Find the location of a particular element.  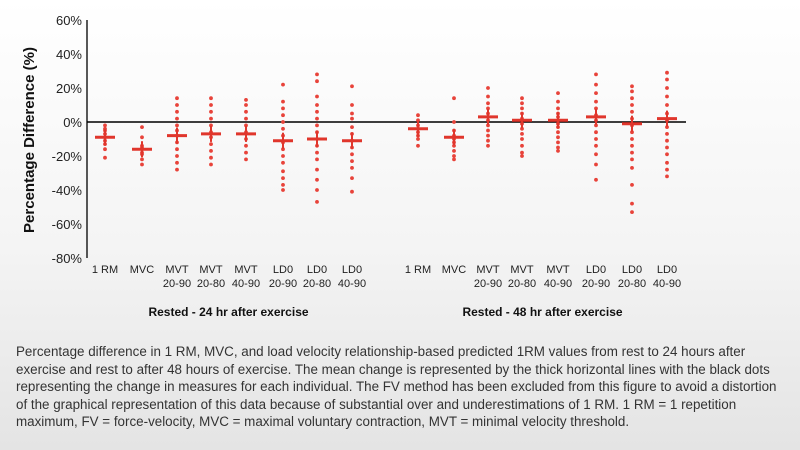

y-tick-label: 20% is located at coordinates (69, 88).